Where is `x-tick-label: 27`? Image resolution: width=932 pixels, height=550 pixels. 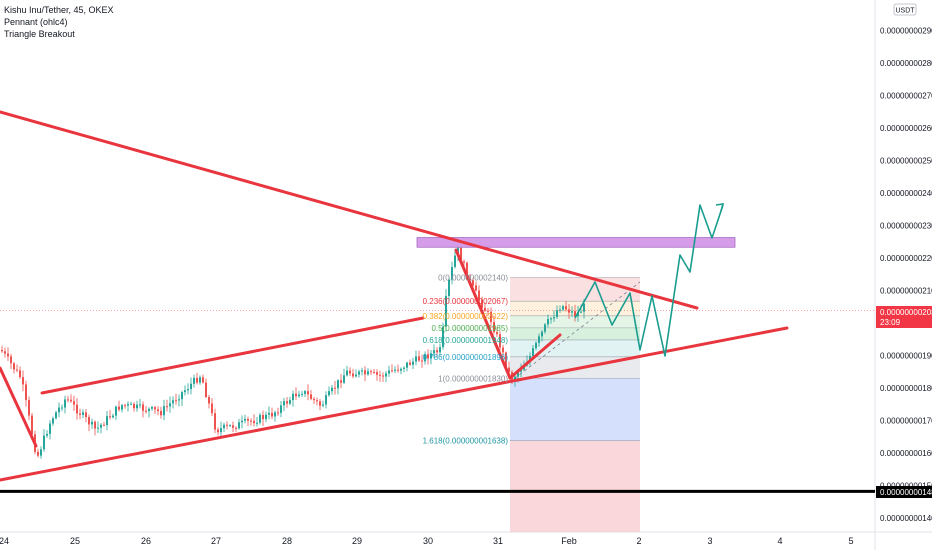 x-tick-label: 27 is located at coordinates (216, 541).